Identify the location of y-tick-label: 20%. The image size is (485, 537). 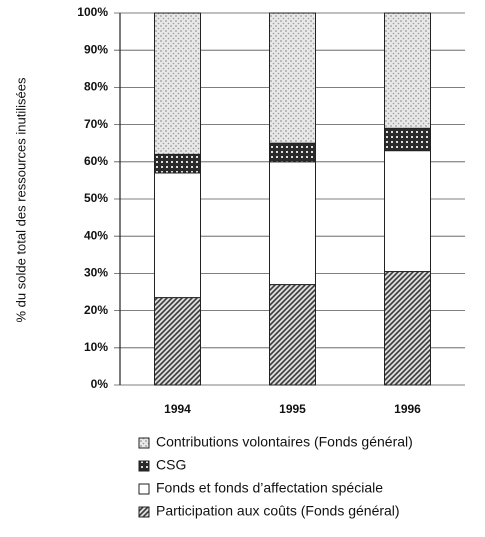
(96, 310).